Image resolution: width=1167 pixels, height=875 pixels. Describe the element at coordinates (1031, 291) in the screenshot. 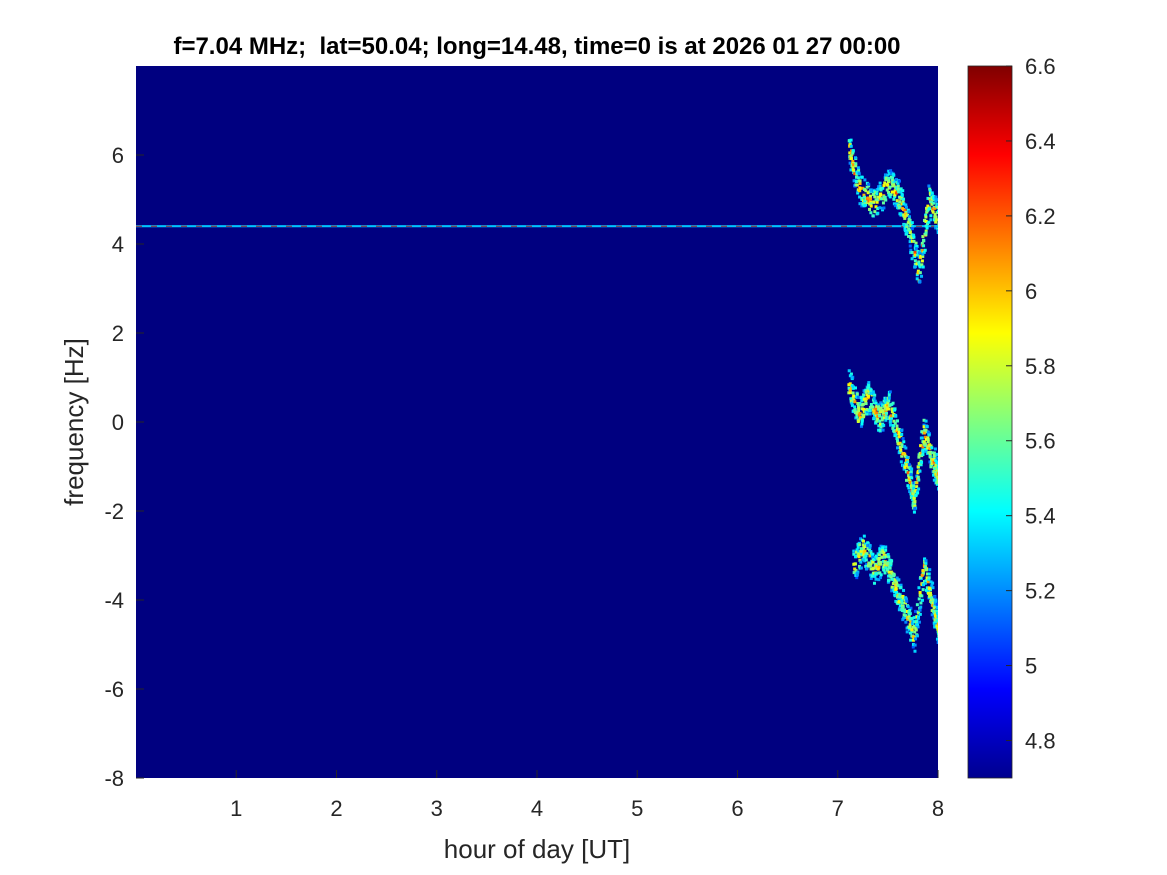

I see `colorbar-tick-label: 6` at that location.